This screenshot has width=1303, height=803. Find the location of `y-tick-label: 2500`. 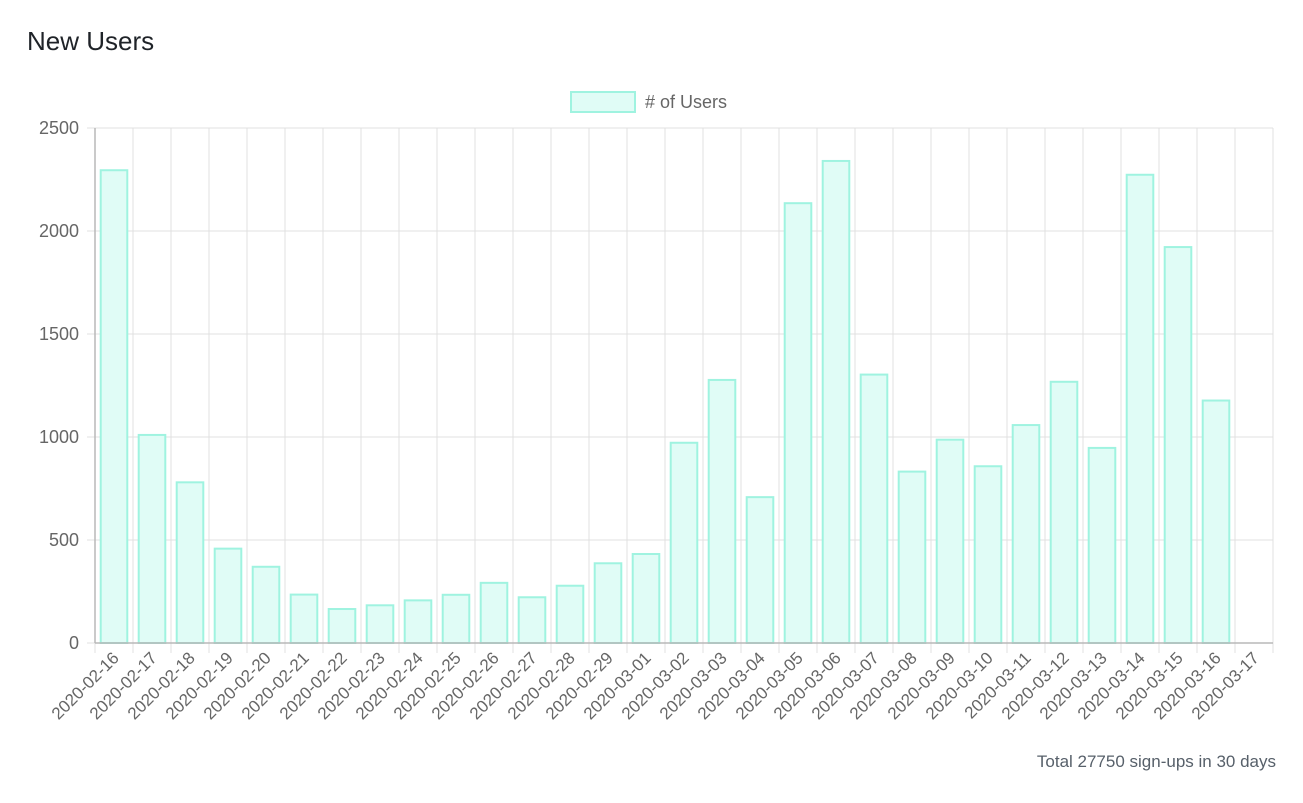

y-tick-label: 2500 is located at coordinates (59, 128).